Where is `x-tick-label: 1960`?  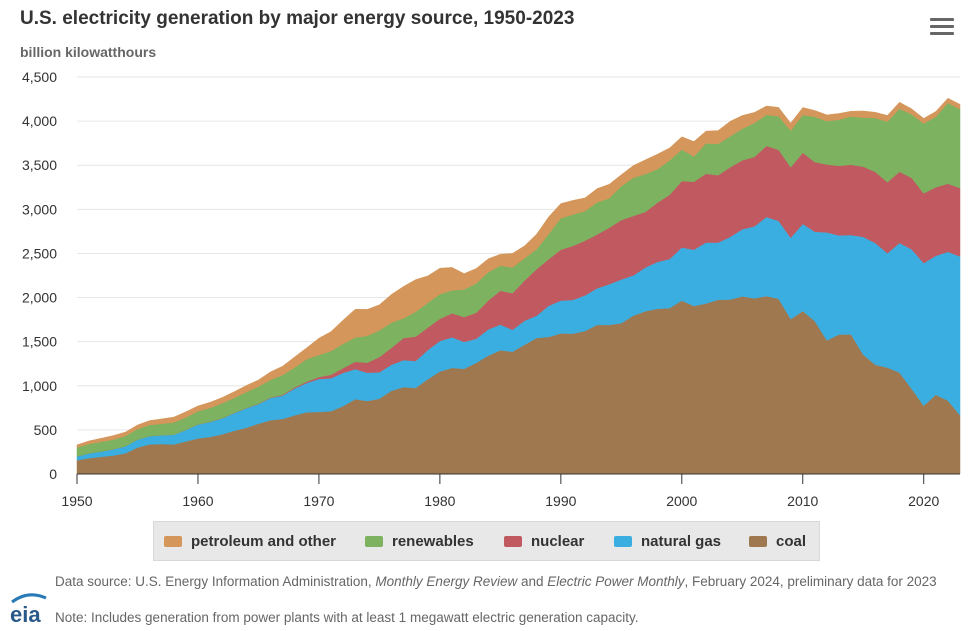
x-tick-label: 1960 is located at coordinates (197, 501).